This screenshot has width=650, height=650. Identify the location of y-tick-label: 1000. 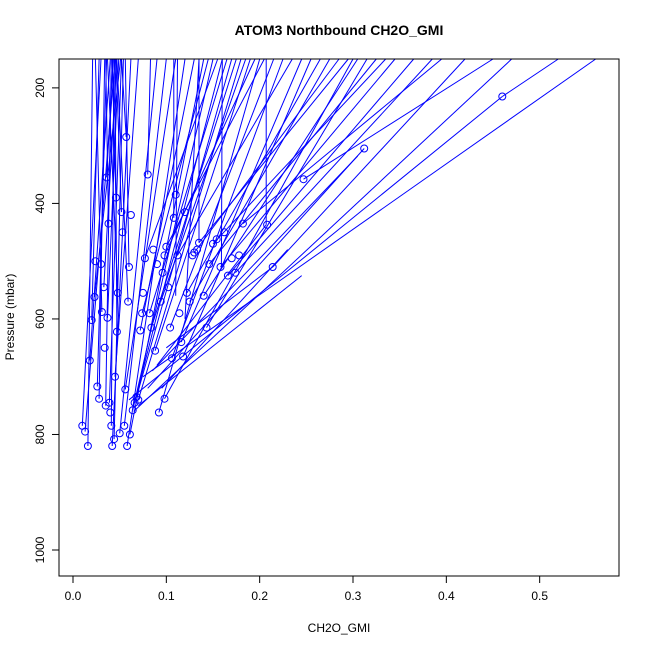
(40, 549).